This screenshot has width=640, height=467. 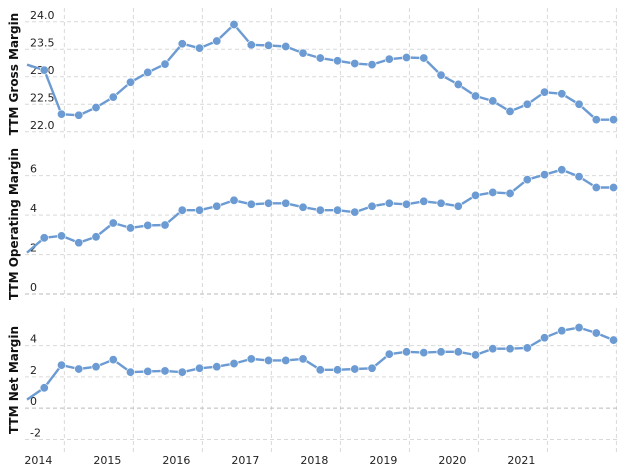 What do you see at coordinates (33, 370) in the screenshot?
I see `y-tick-label: 2` at bounding box center [33, 370].